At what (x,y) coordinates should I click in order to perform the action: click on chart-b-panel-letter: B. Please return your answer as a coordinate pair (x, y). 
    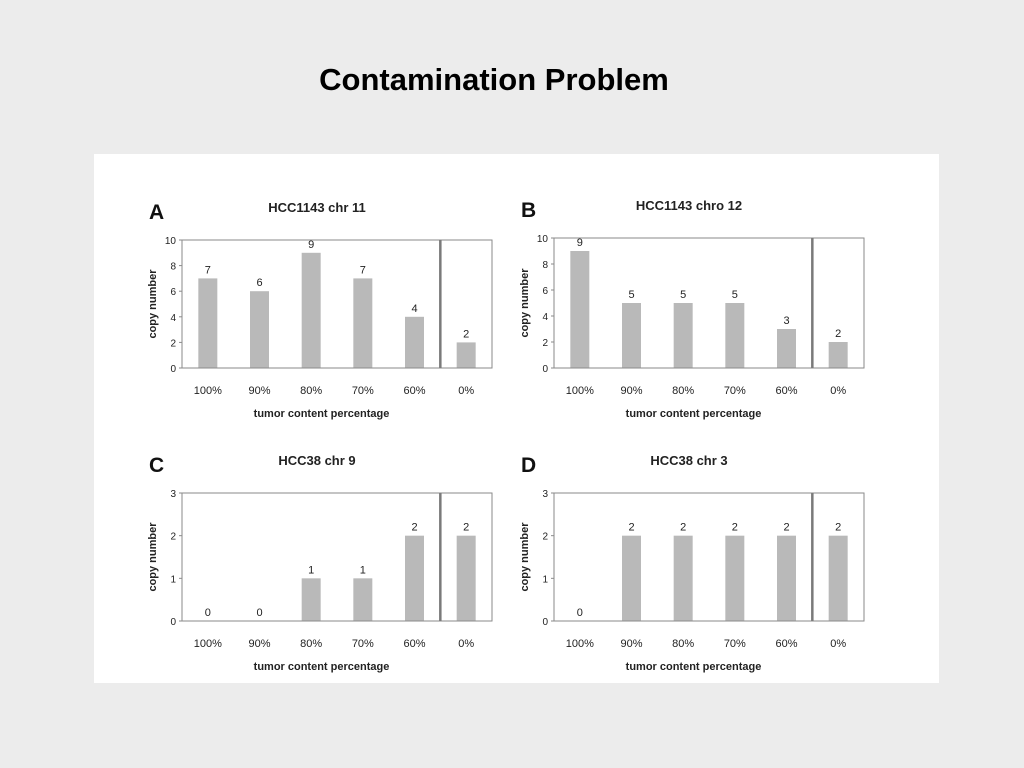
    Looking at the image, I should click on (528, 210).